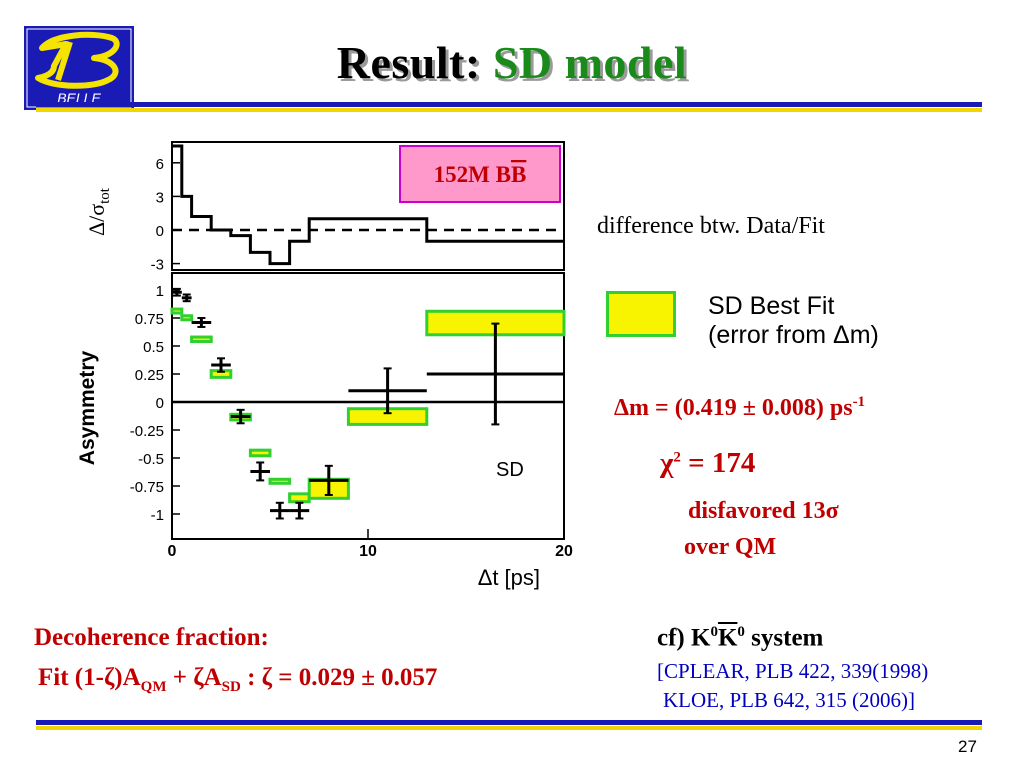 This screenshot has height=768, width=1024. I want to click on residual-step-line, so click(368, 205).